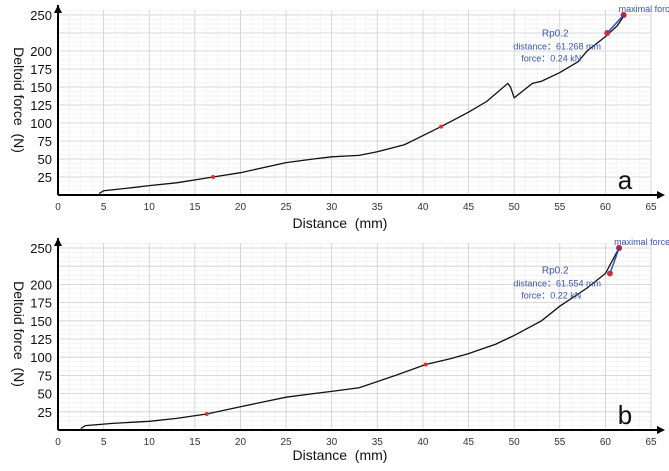  What do you see at coordinates (625, 415) in the screenshot?
I see `panel-label: b` at bounding box center [625, 415].